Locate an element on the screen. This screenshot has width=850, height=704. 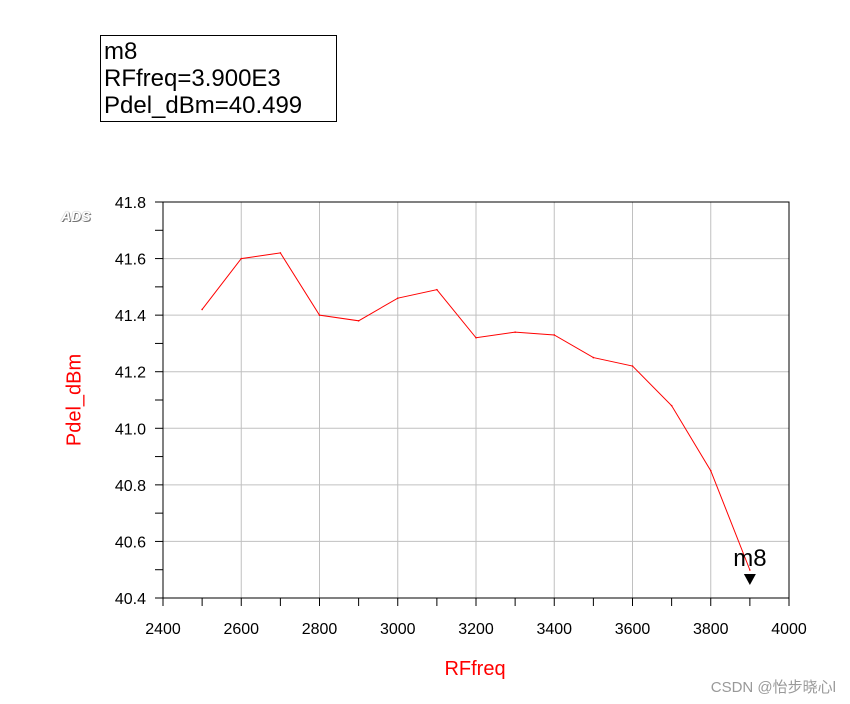
y-tick-label: 41.6 is located at coordinates (130, 260).